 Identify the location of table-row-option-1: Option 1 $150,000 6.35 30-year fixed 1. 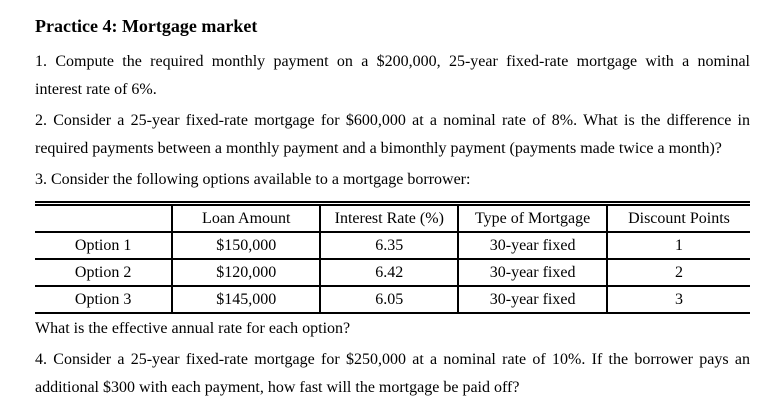
(392, 246).